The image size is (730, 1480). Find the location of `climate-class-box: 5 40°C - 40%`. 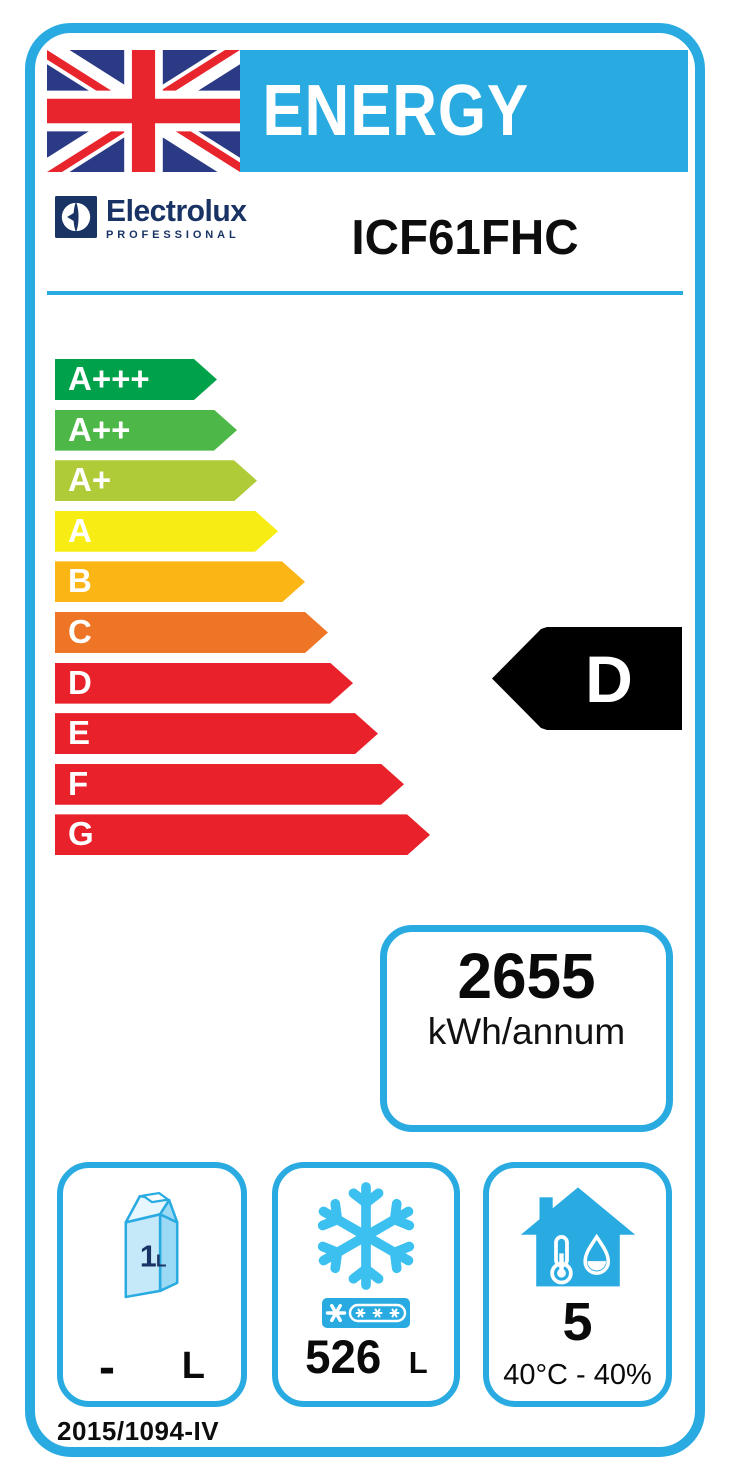

climate-class-box: 5 40°C - 40% is located at coordinates (577, 1284).